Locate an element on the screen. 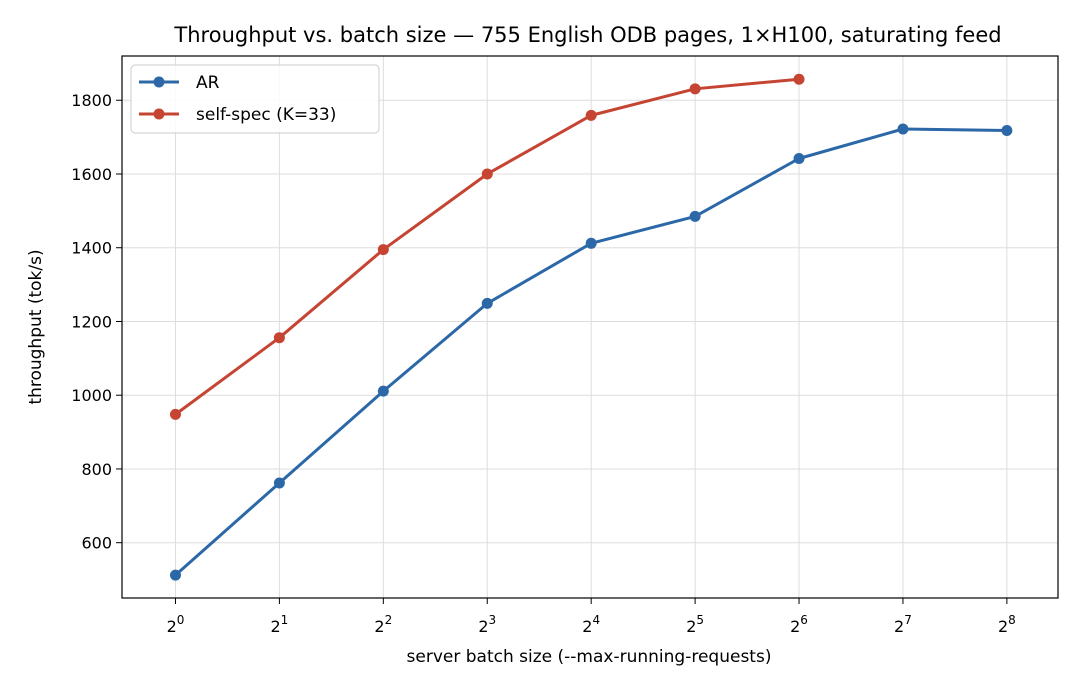  legend-item: self-spec (K=33) is located at coordinates (237, 115).